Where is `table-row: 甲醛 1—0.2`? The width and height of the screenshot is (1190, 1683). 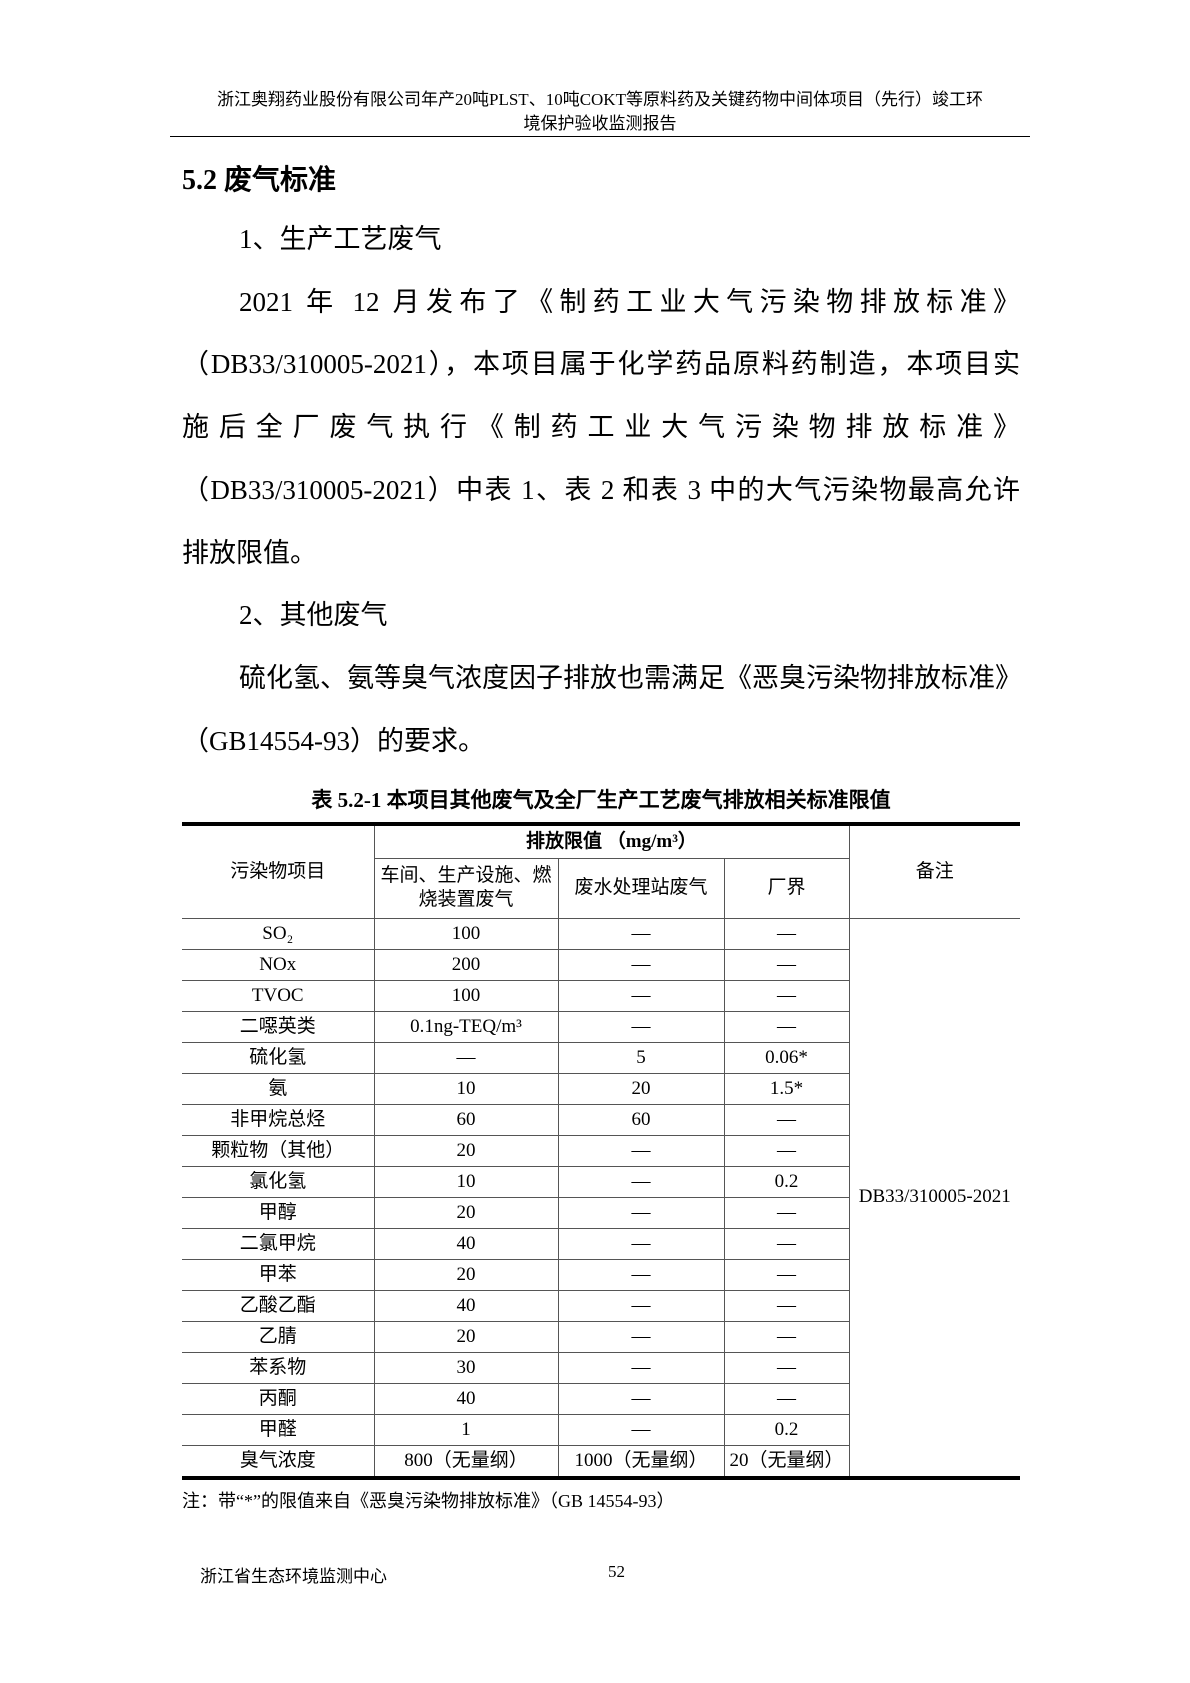
table-row: 甲醛 1—0.2 is located at coordinates (601, 1429).